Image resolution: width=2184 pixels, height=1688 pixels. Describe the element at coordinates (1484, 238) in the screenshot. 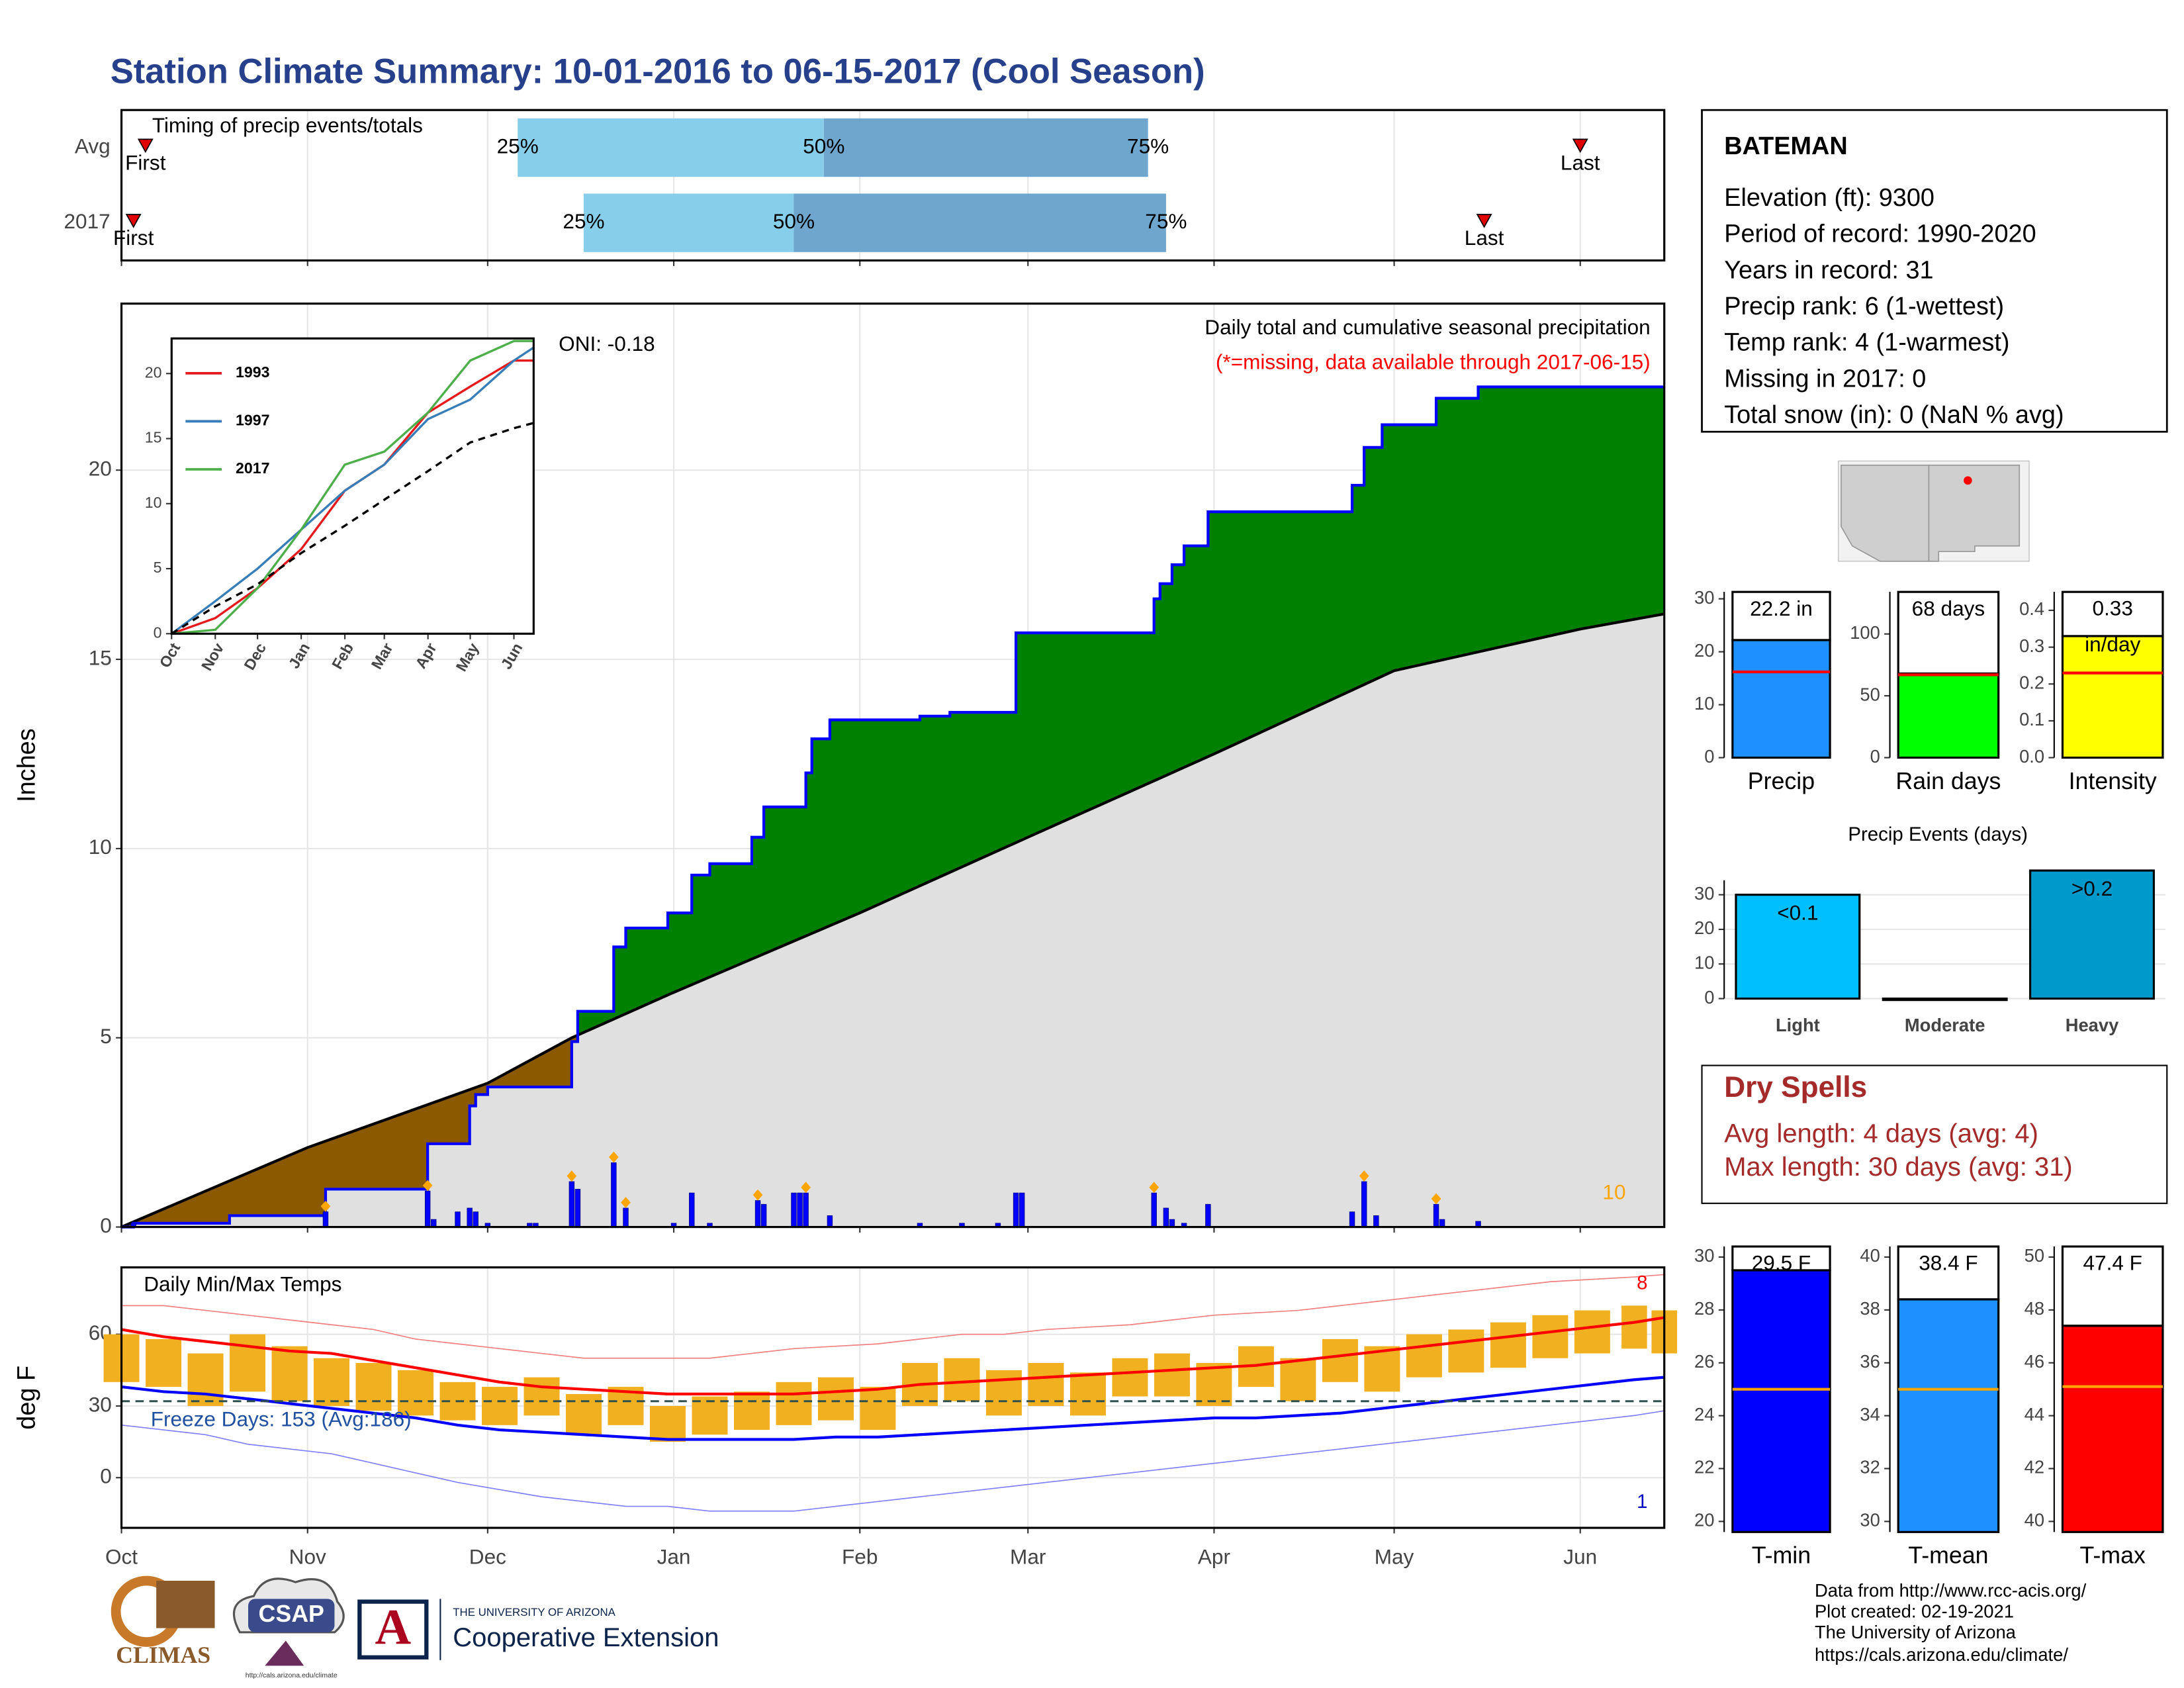

I see `event-marker-label: Last` at that location.